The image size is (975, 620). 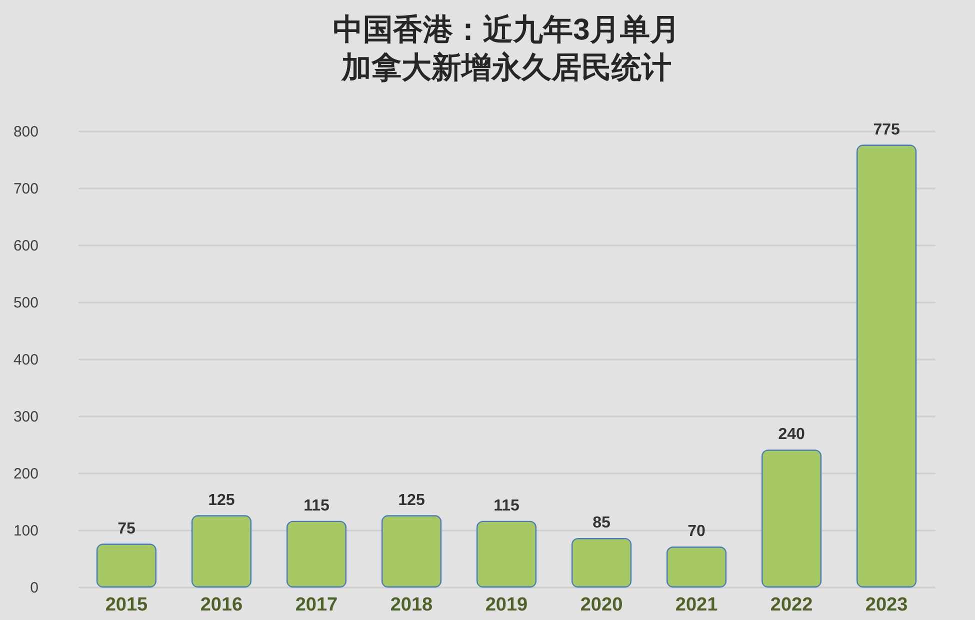 I want to click on x-tick-label: 2017, so click(x=316, y=605).